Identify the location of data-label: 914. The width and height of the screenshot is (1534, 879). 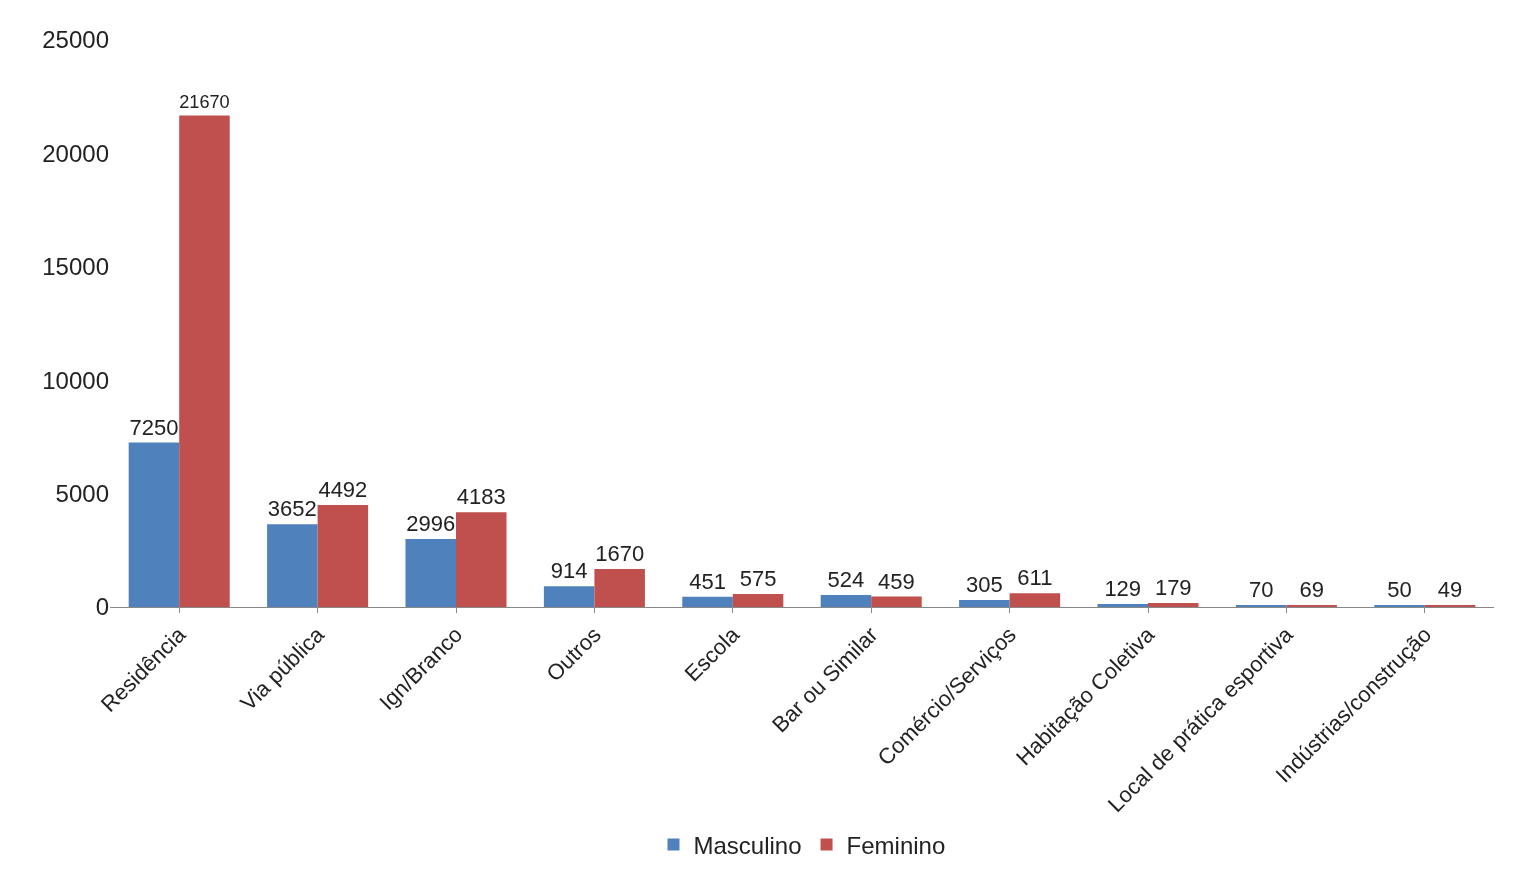
(569, 571).